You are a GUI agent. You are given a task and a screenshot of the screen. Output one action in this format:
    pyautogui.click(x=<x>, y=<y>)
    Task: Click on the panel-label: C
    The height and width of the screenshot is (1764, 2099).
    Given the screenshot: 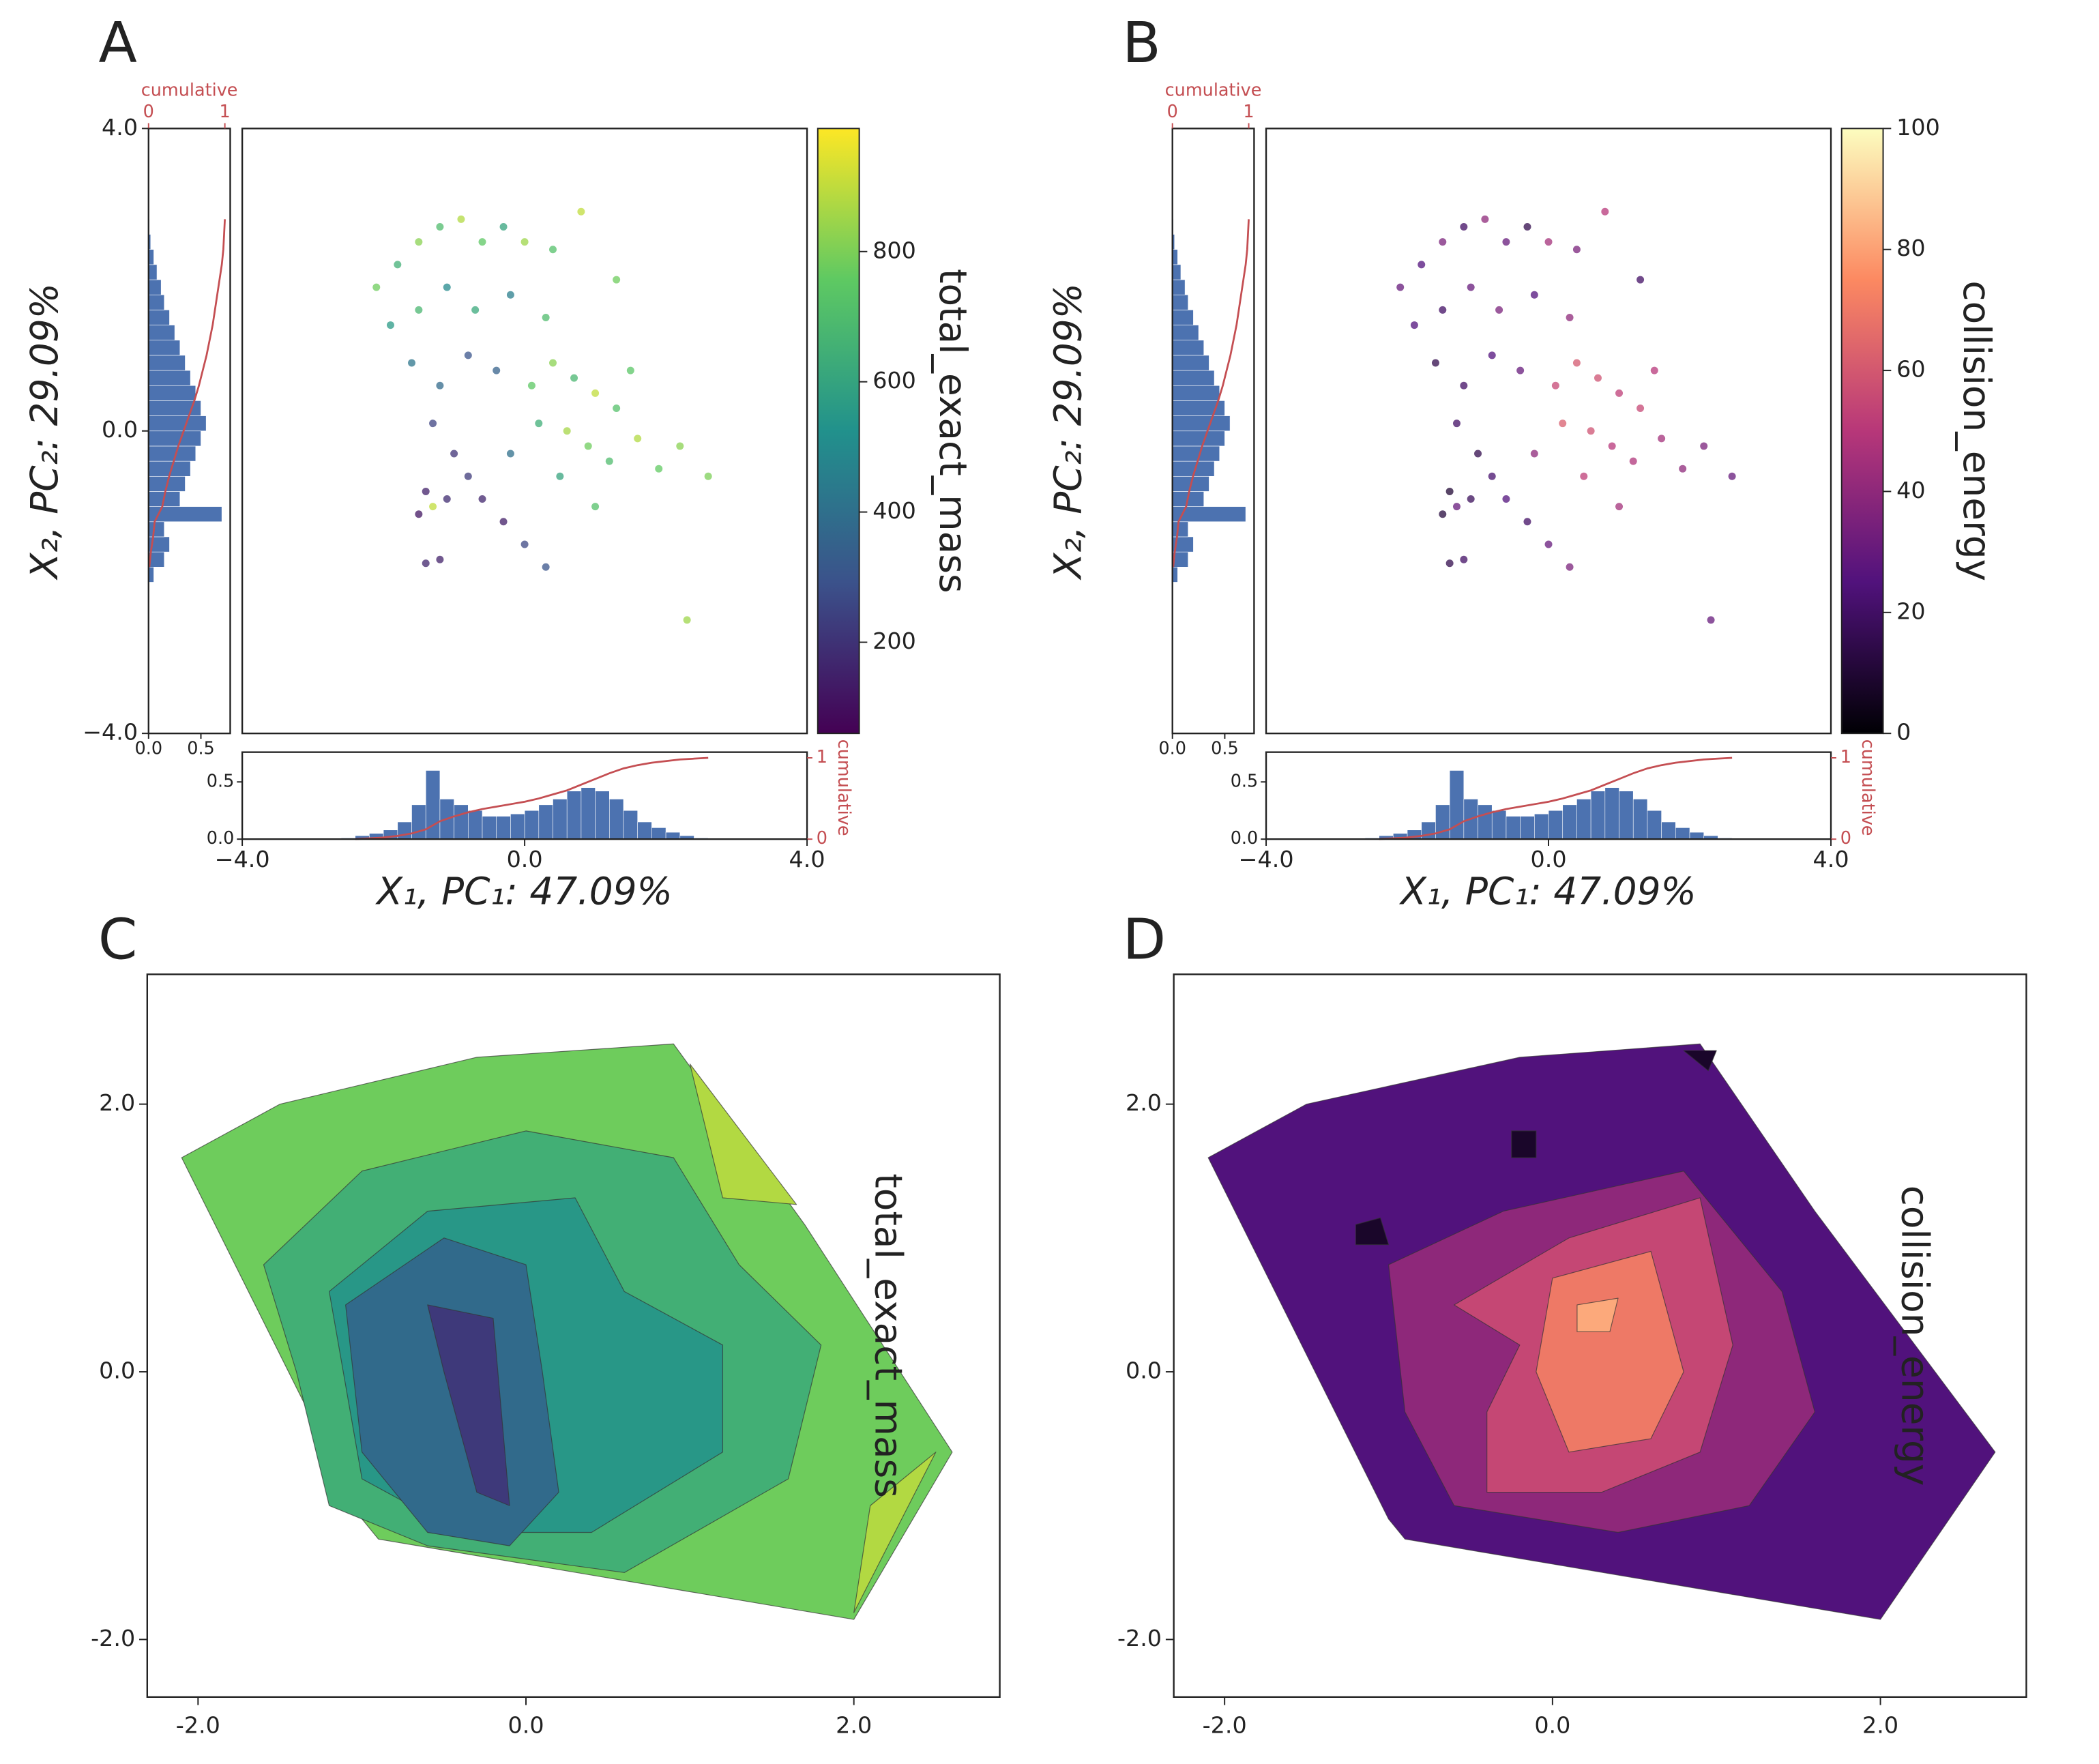 What is the action you would take?
    pyautogui.click(x=118, y=940)
    